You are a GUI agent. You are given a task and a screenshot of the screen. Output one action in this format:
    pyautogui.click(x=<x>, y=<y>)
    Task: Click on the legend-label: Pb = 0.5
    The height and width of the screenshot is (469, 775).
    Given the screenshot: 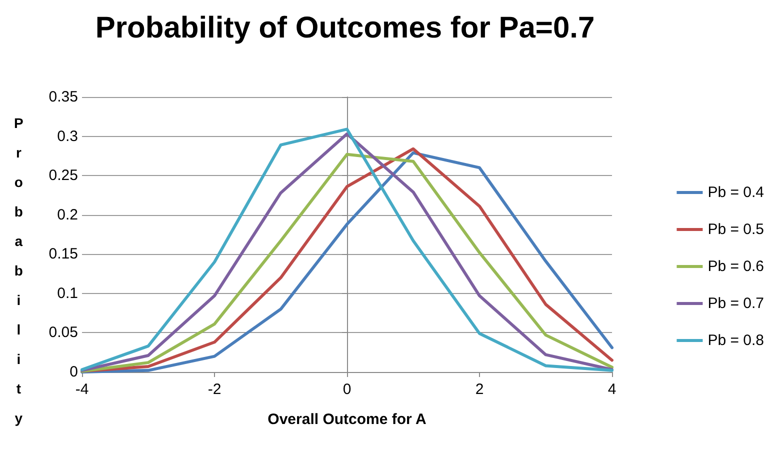 What is the action you would take?
    pyautogui.click(x=736, y=229)
    